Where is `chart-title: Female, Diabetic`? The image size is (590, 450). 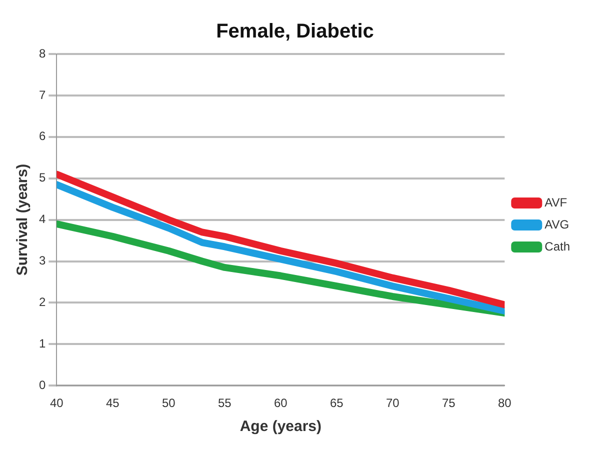 chart-title: Female, Diabetic is located at coordinates (295, 31).